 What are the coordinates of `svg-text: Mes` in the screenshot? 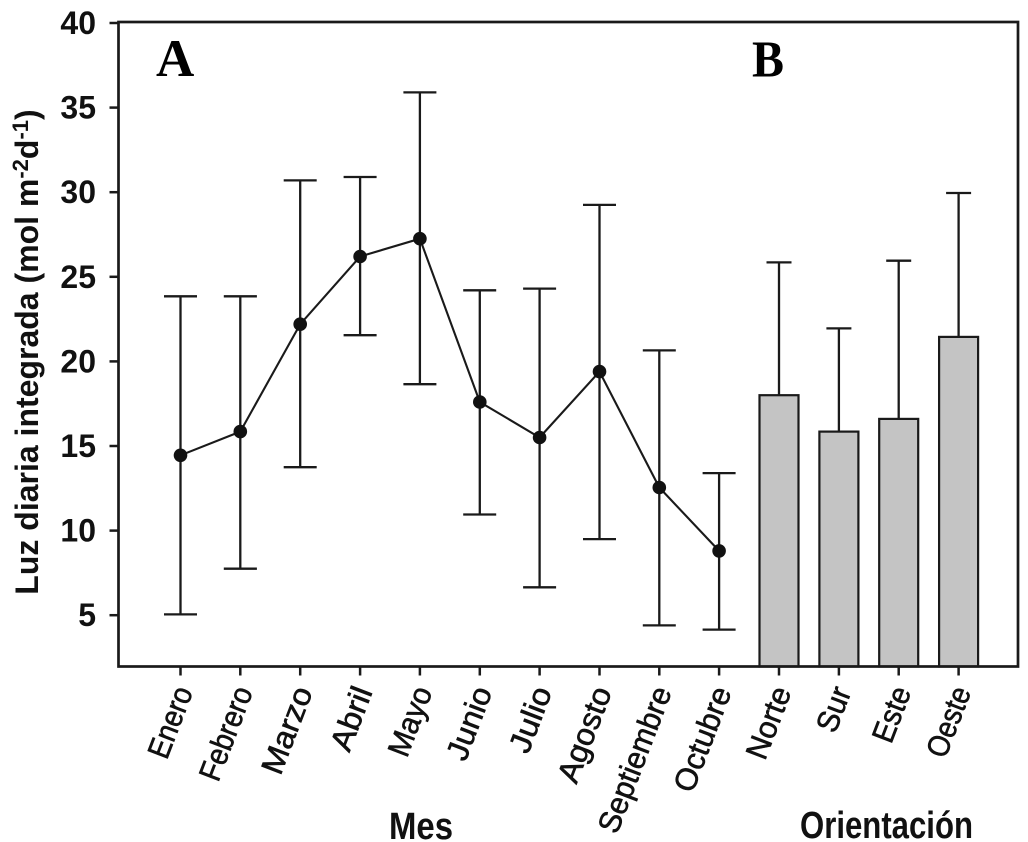 It's located at (421, 824).